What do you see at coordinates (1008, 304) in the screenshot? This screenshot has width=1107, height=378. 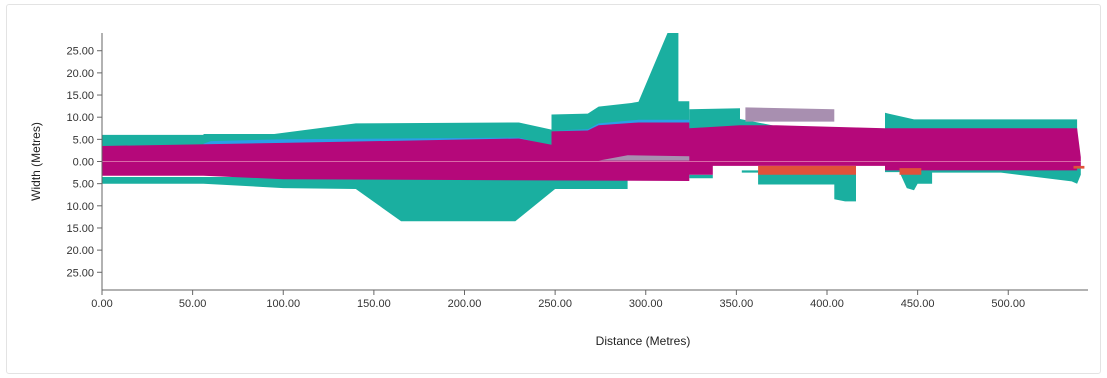 I see `x-tick-label: 500.00` at bounding box center [1008, 304].